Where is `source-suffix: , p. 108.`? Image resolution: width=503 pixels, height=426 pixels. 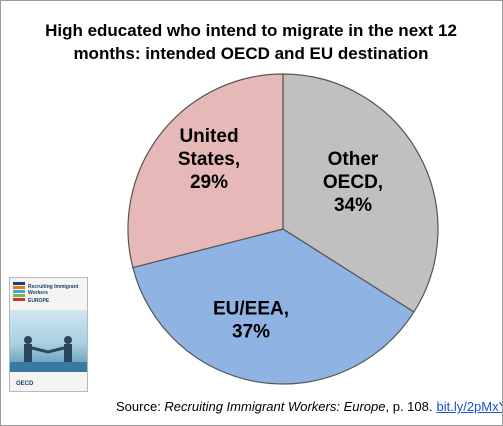
source-suffix: , p. 108. is located at coordinates (409, 406).